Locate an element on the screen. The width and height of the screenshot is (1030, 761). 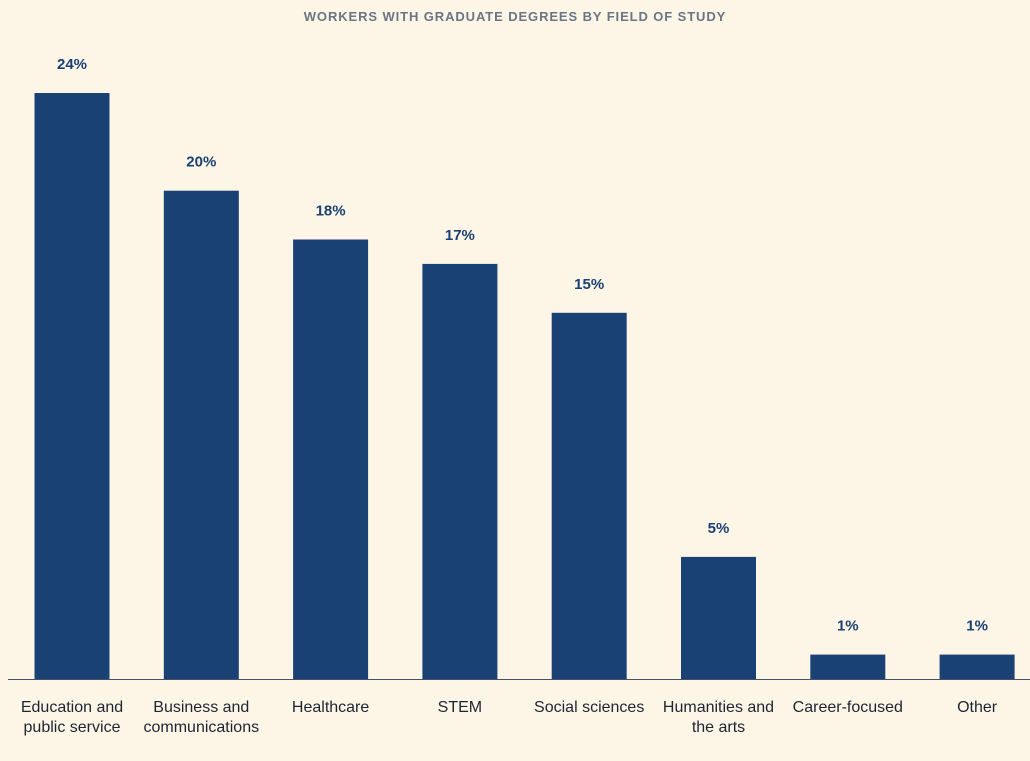
bar-value-label-7: 1% is located at coordinates (977, 626).